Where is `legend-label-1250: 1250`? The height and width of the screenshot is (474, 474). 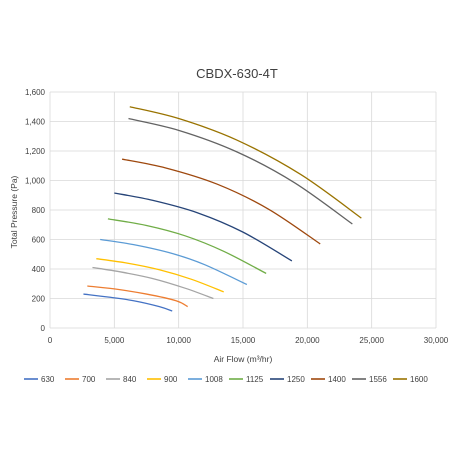 legend-label-1250: 1250 is located at coordinates (296, 379).